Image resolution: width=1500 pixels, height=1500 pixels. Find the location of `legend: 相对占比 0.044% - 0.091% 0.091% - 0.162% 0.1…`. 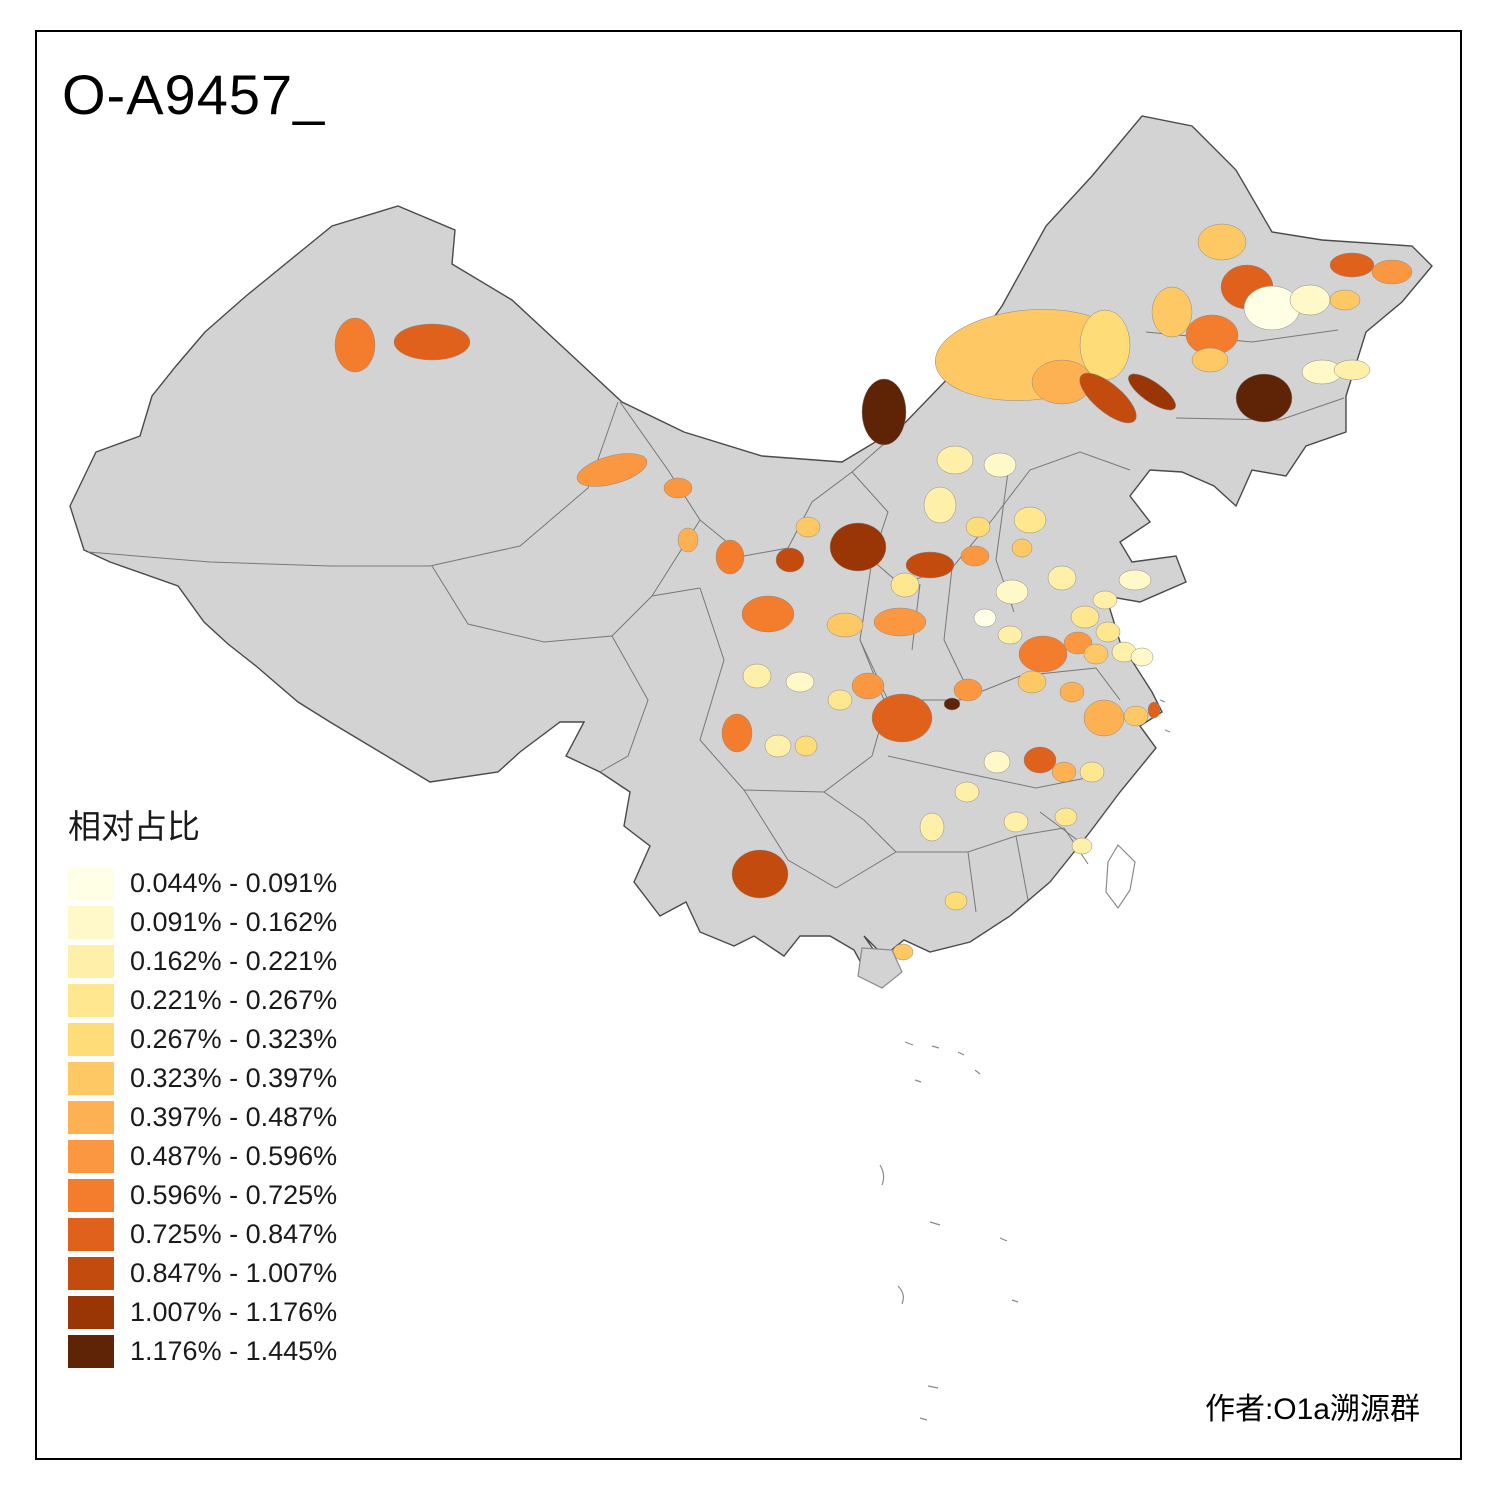

legend: 相对占比 0.044% - 0.091% 0.091% - 0.162% 0.1… is located at coordinates (202, 1085).